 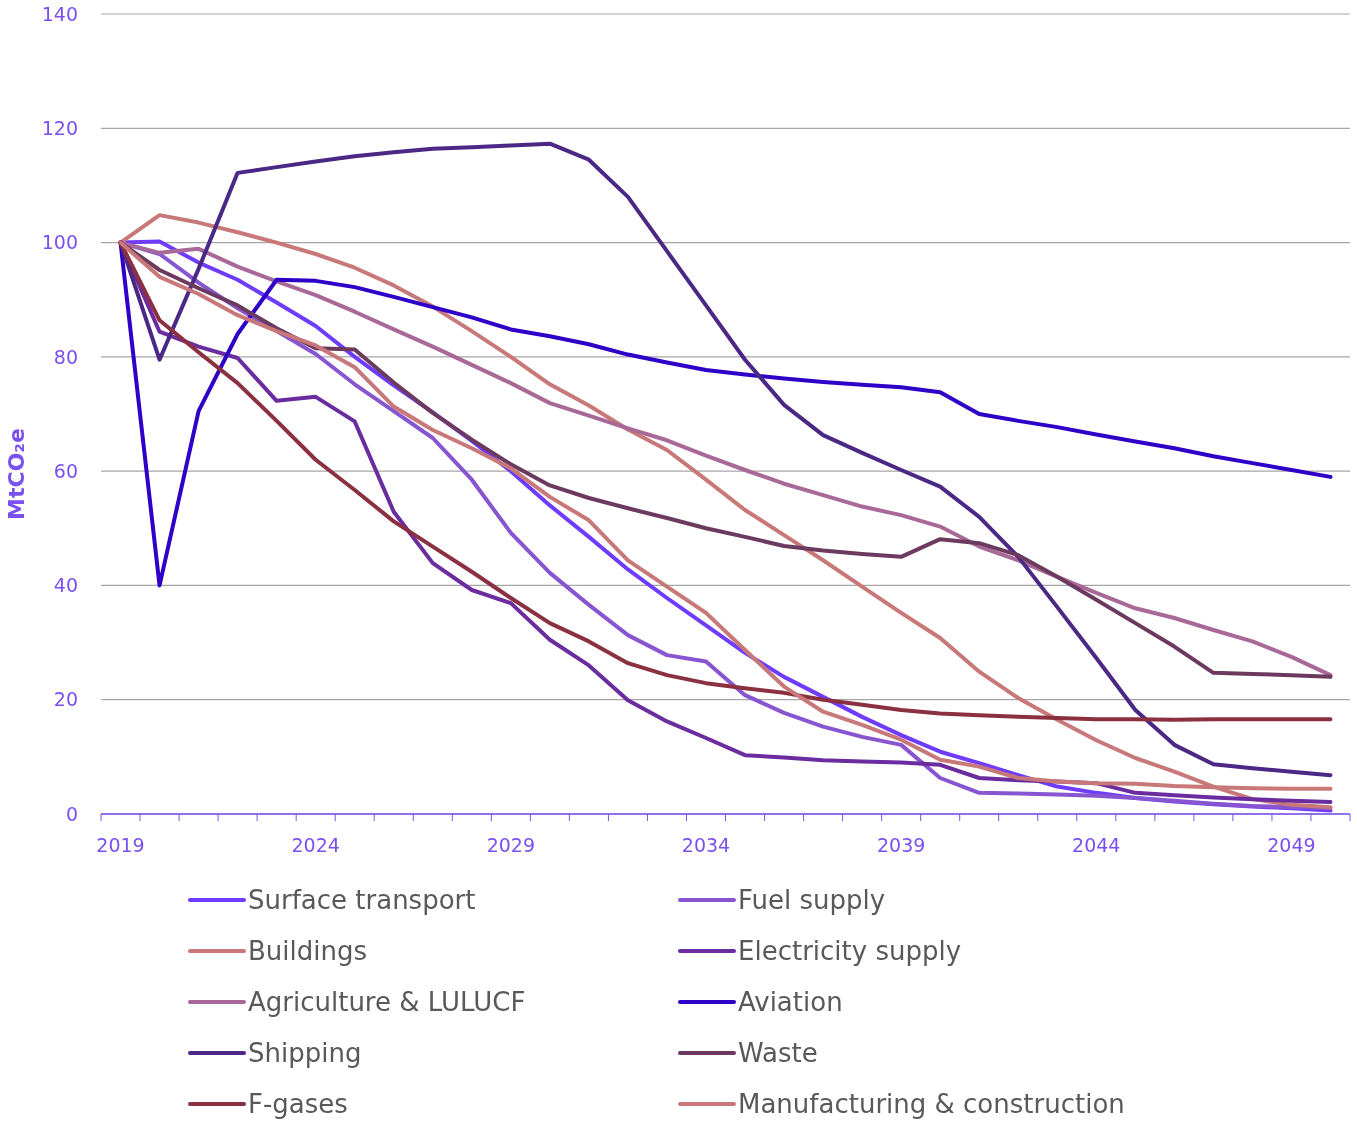 What do you see at coordinates (315, 845) in the screenshot?
I see `x-tick-label: 2024` at bounding box center [315, 845].